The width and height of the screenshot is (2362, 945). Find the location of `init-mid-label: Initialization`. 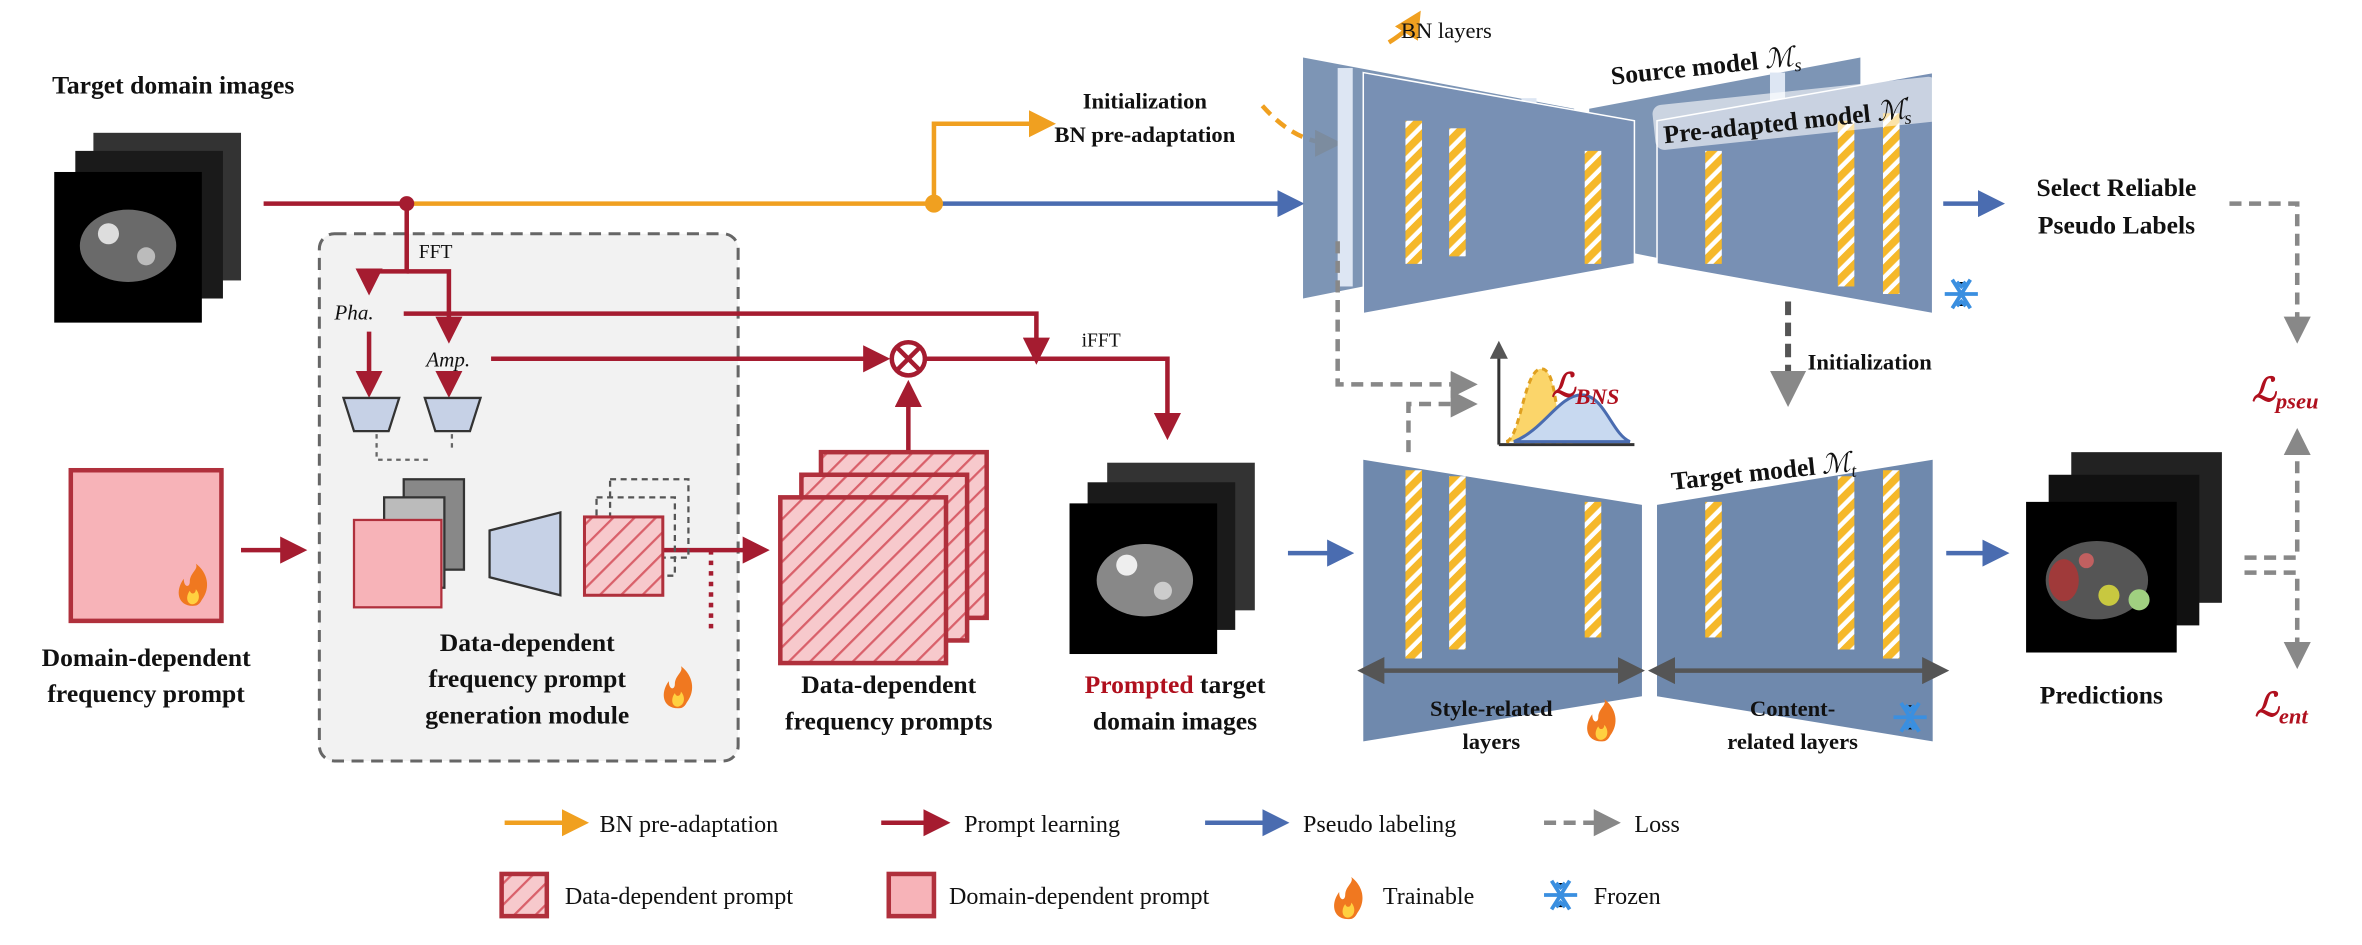

init-mid-label: Initialization is located at coordinates (1870, 361).